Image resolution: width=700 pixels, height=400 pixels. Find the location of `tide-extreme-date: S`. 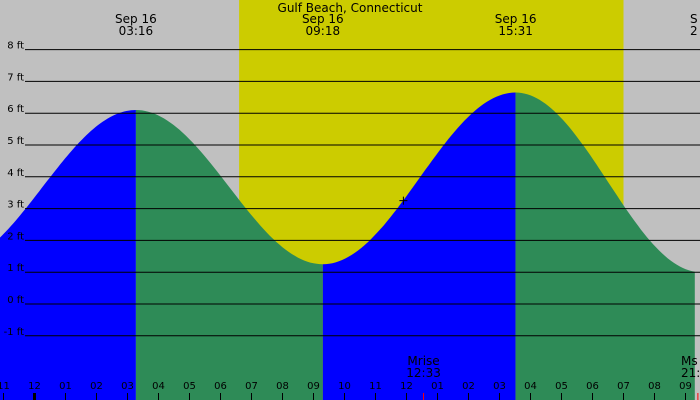

tide-extreme-date: S is located at coordinates (694, 19).